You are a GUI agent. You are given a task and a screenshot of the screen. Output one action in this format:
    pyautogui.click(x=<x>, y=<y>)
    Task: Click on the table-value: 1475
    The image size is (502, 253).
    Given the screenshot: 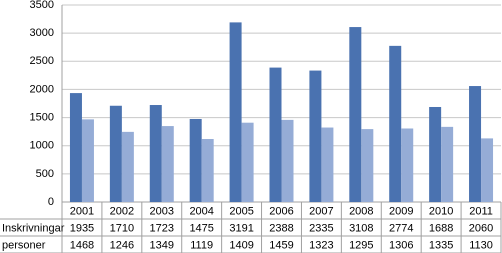 What is the action you would take?
    pyautogui.click(x=201, y=228)
    